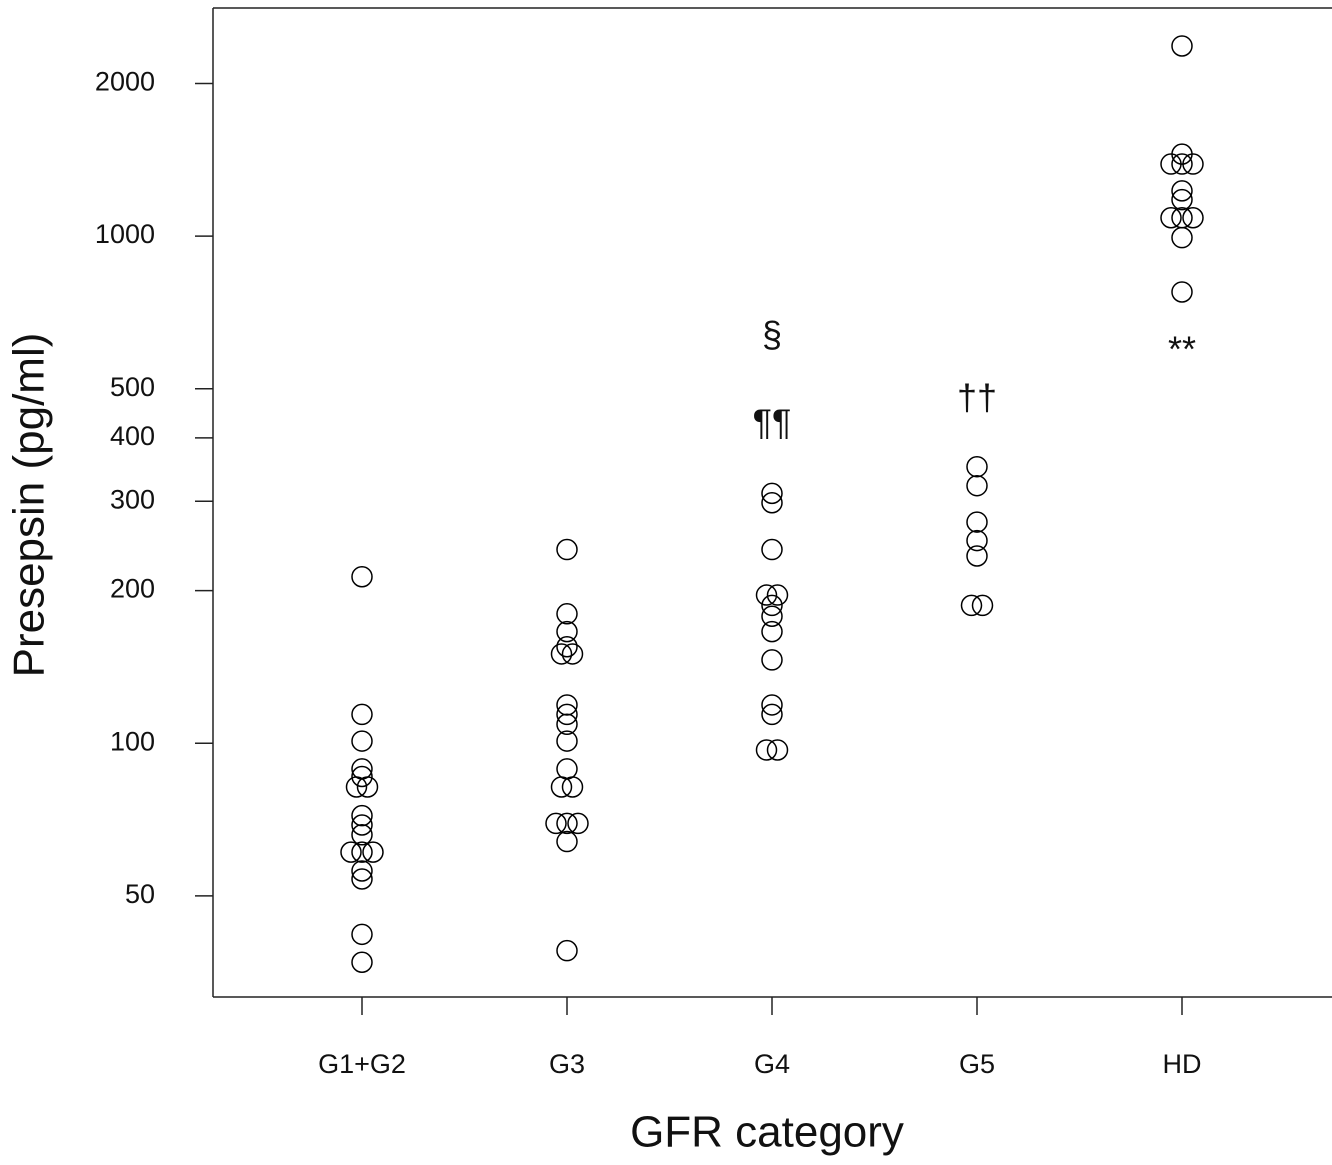  Describe the element at coordinates (29, 505) in the screenshot. I see `y-axis-title: Presepsin (pg/ml)` at that location.